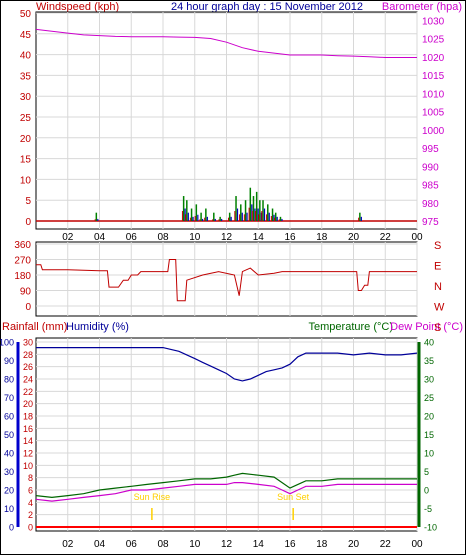  What do you see at coordinates (386, 237) in the screenshot?
I see `panel1-x-tick-label: 22` at bounding box center [386, 237].